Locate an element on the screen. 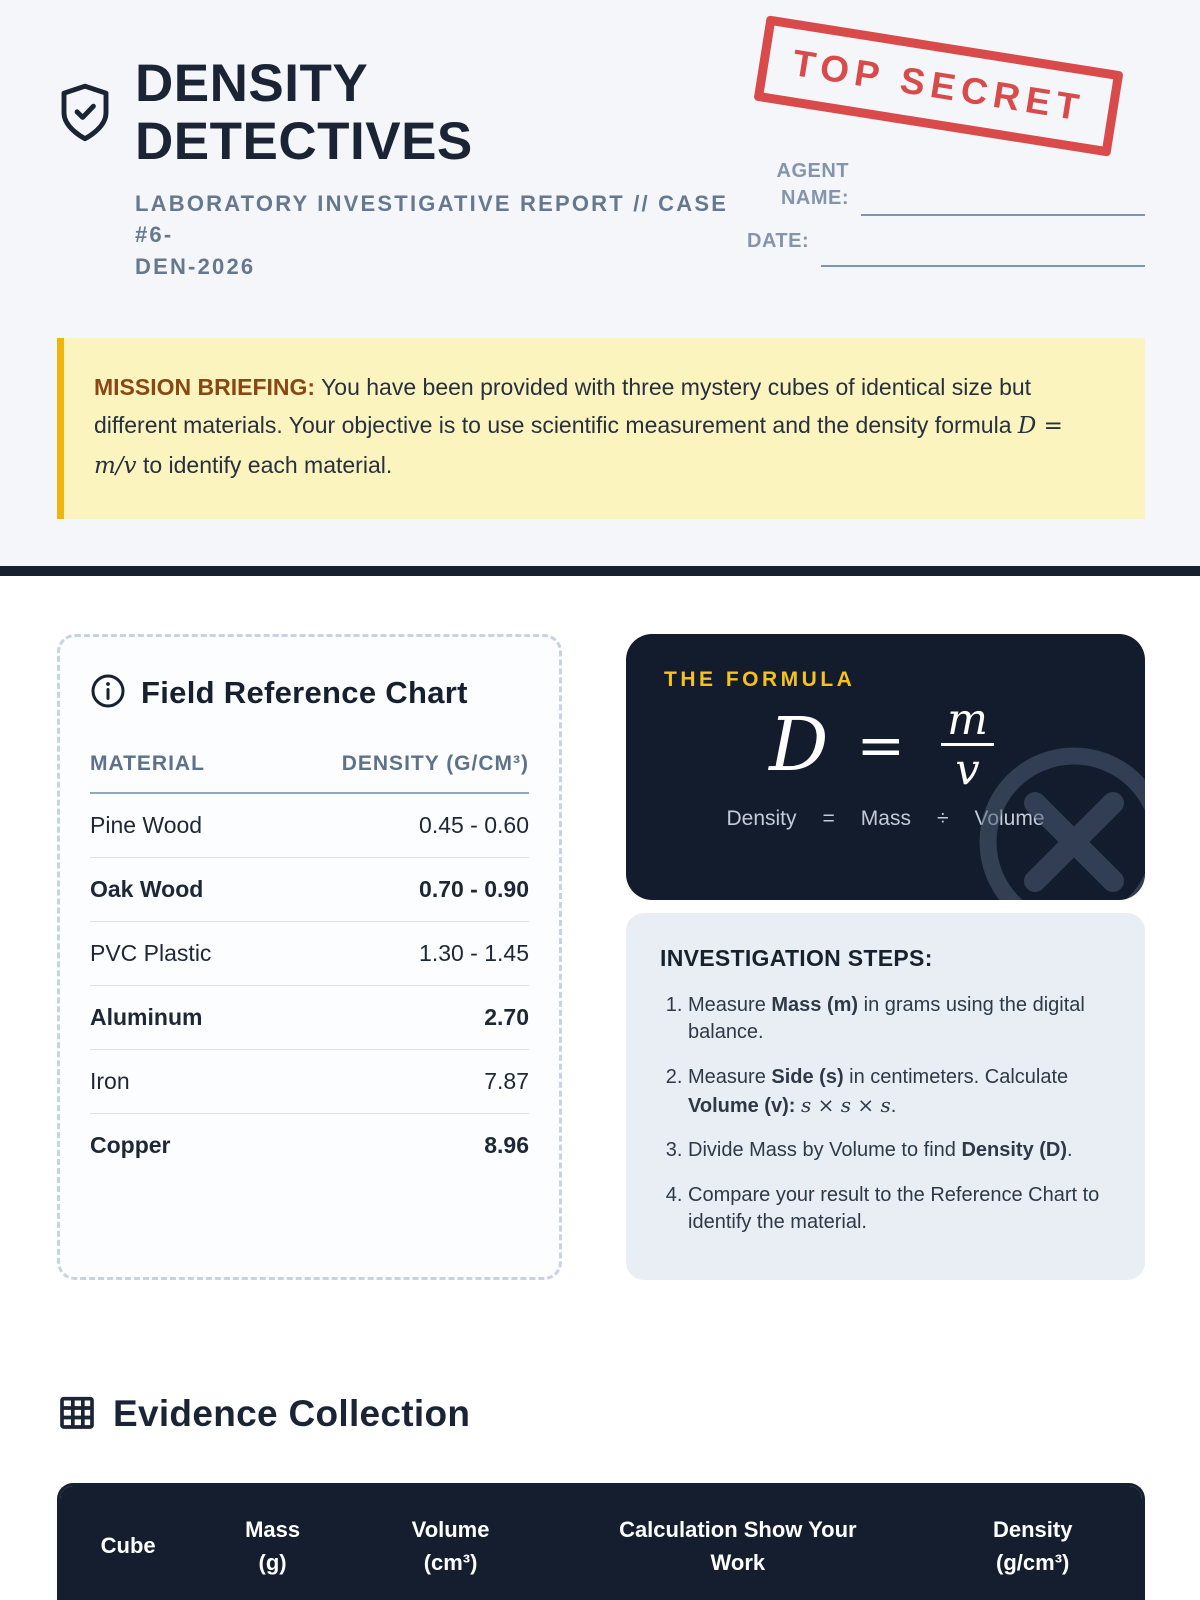 This screenshot has height=1600, width=1200. header-right: TOP SECRET AGENT NAME: DATE: is located at coordinates (946, 149).